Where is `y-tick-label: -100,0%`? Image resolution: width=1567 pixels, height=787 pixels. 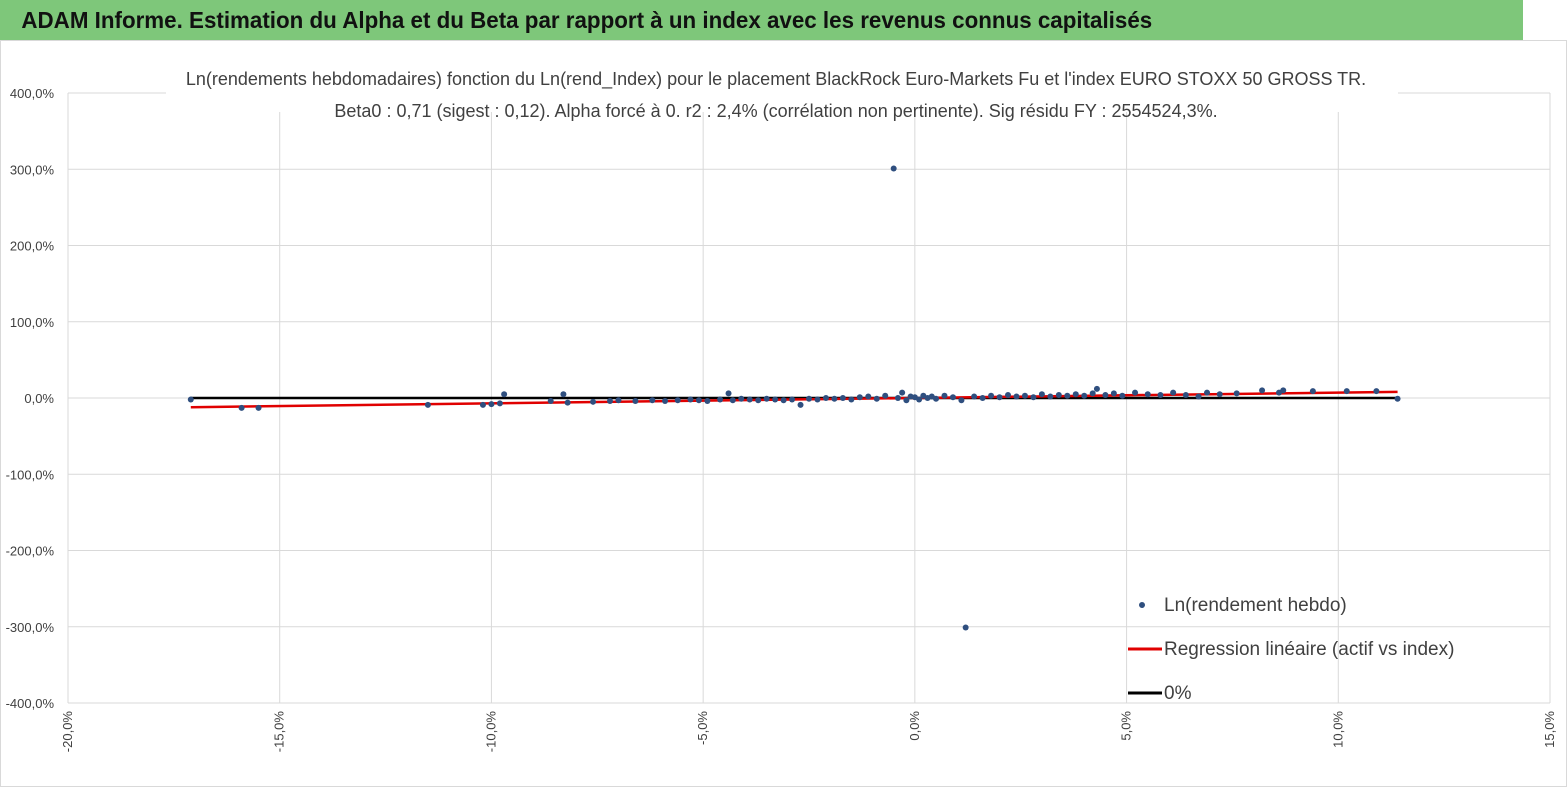
y-tick-label: -100,0% is located at coordinates (30, 474).